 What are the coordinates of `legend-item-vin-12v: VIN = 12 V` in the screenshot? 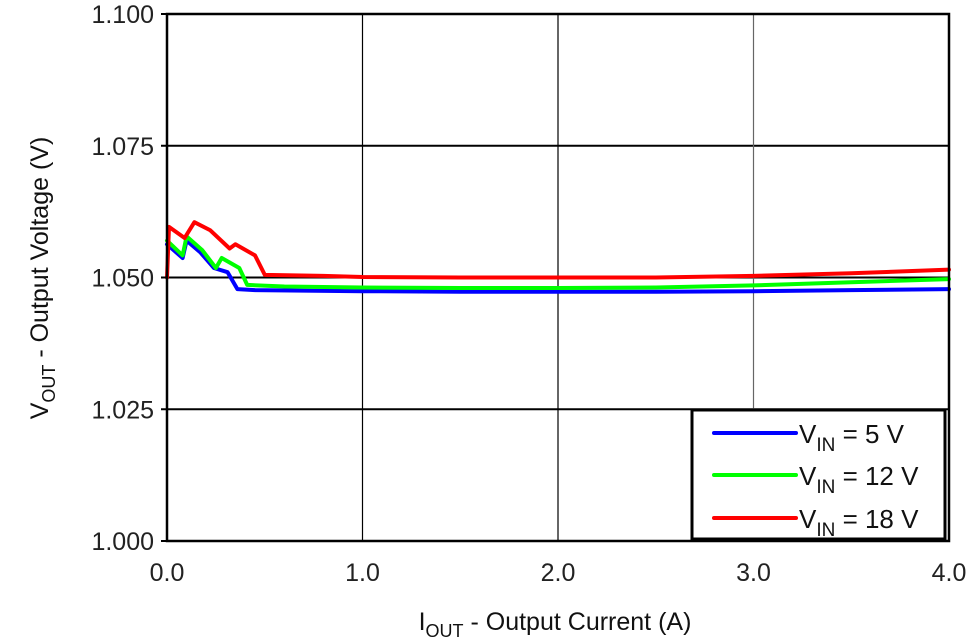 It's located at (815, 479).